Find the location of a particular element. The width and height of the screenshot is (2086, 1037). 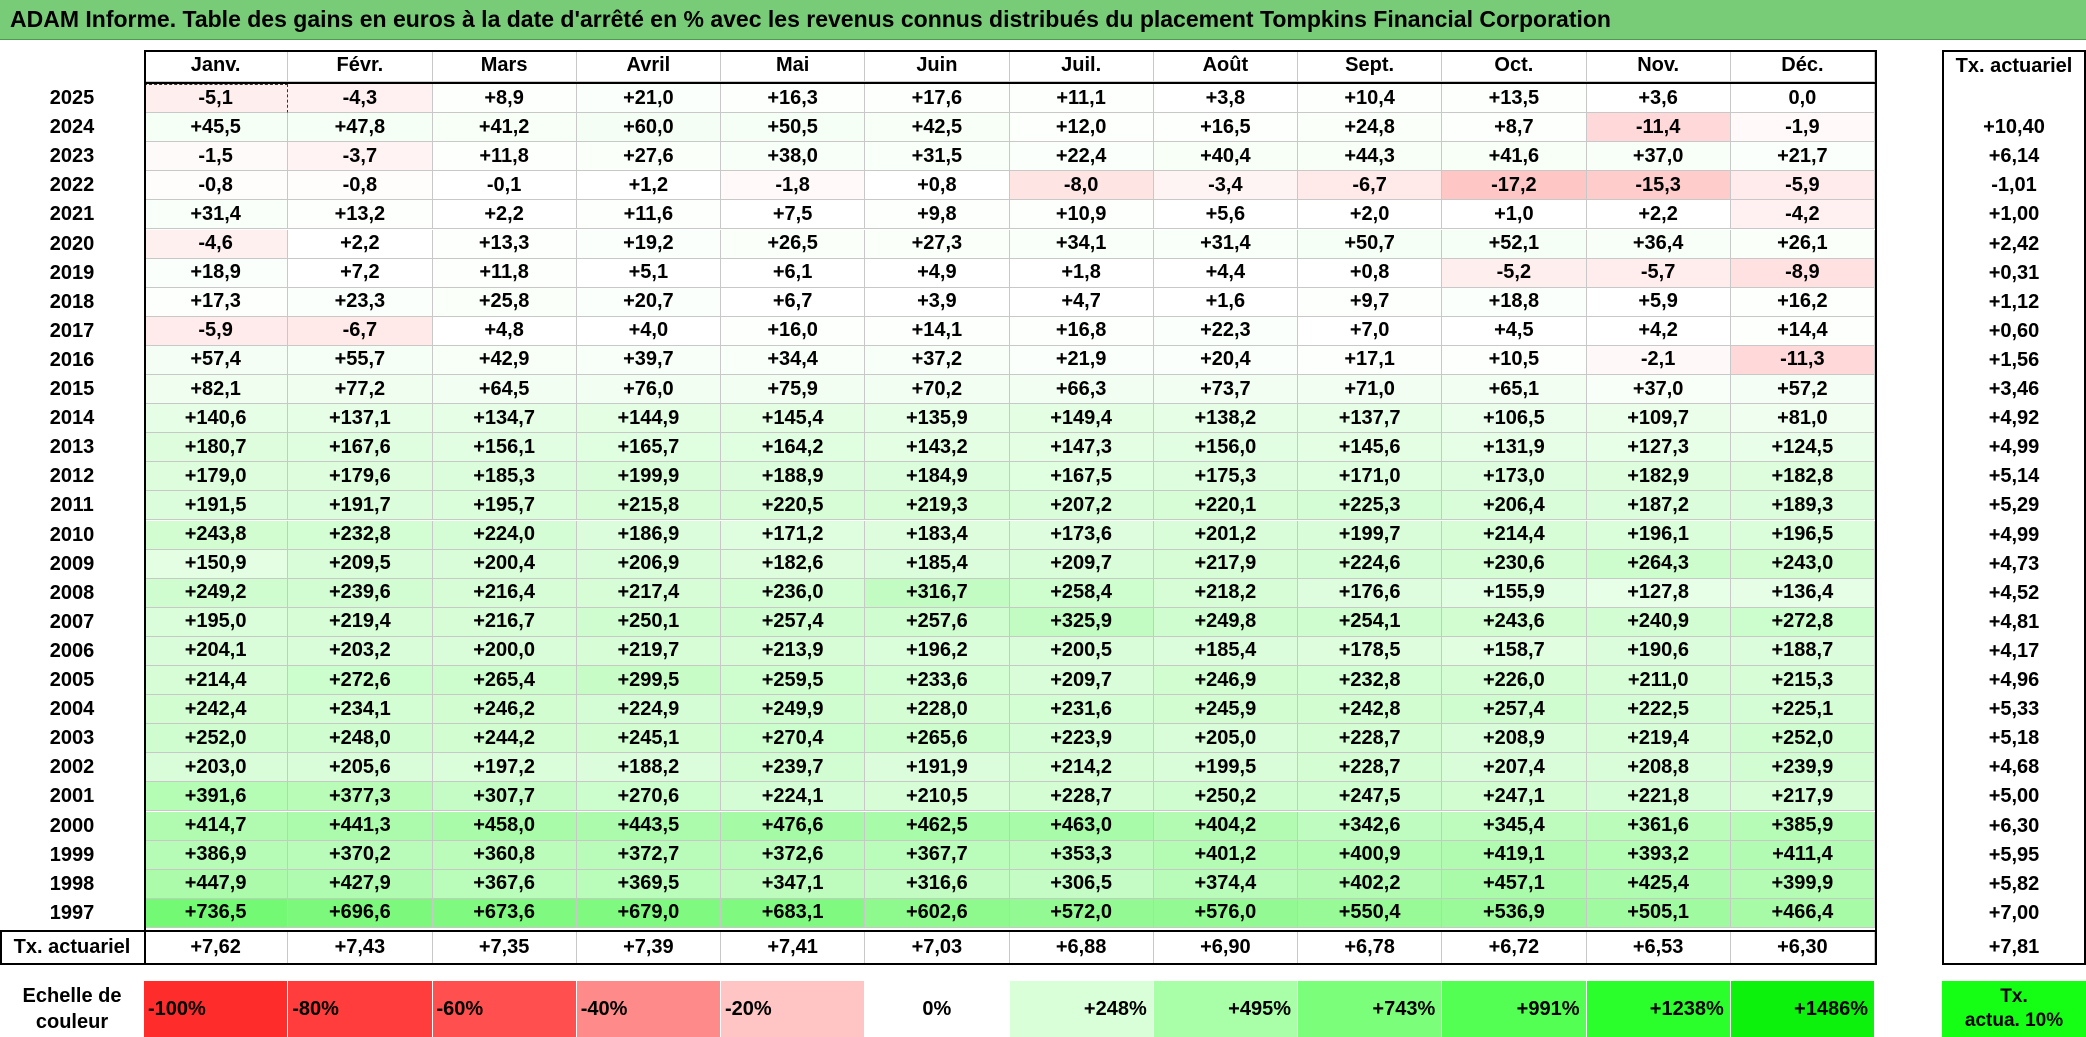

table-cell: +65,1 is located at coordinates (1514, 390).